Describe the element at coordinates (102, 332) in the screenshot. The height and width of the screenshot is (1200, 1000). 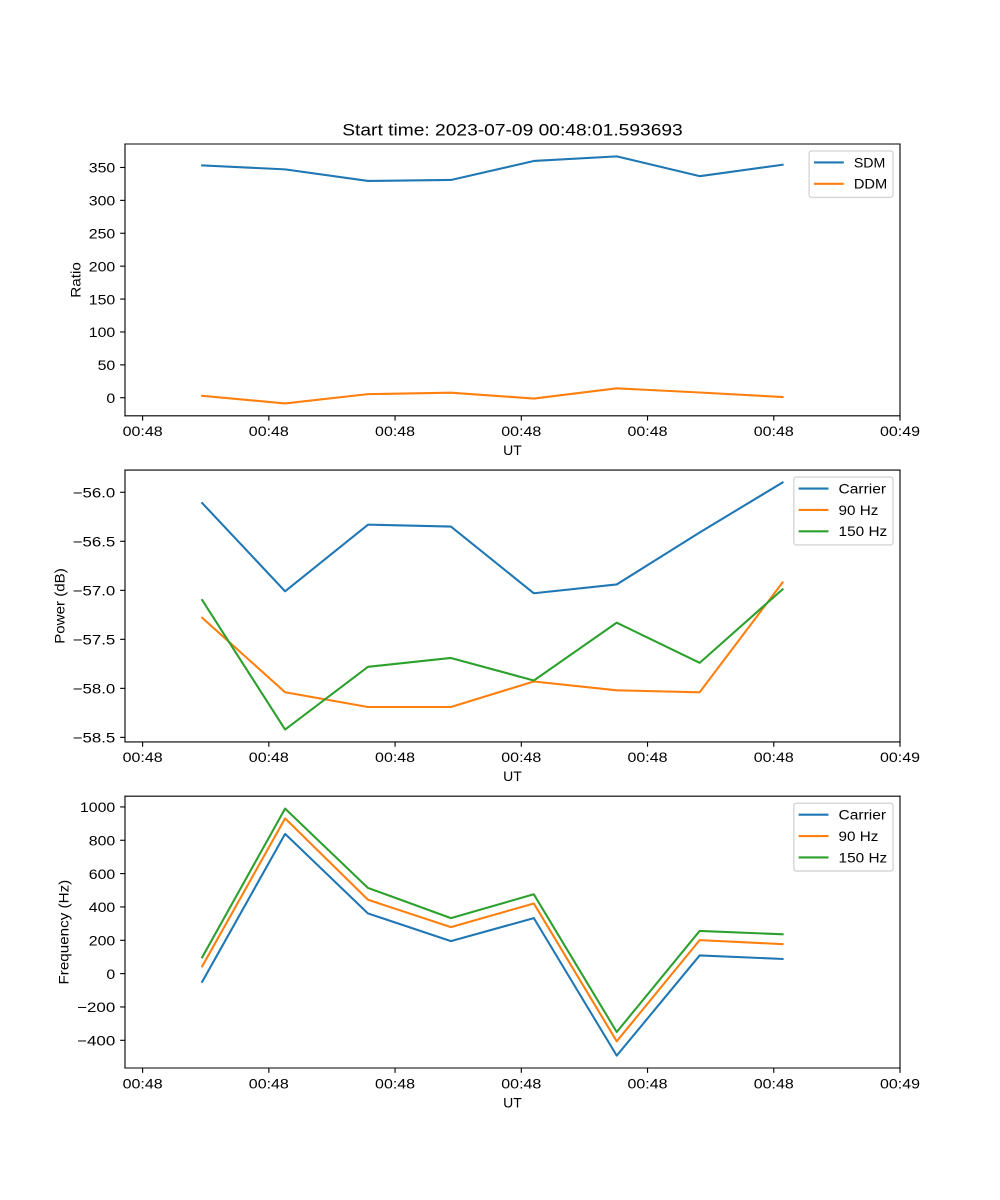
I see `svg-text: 100` at that location.